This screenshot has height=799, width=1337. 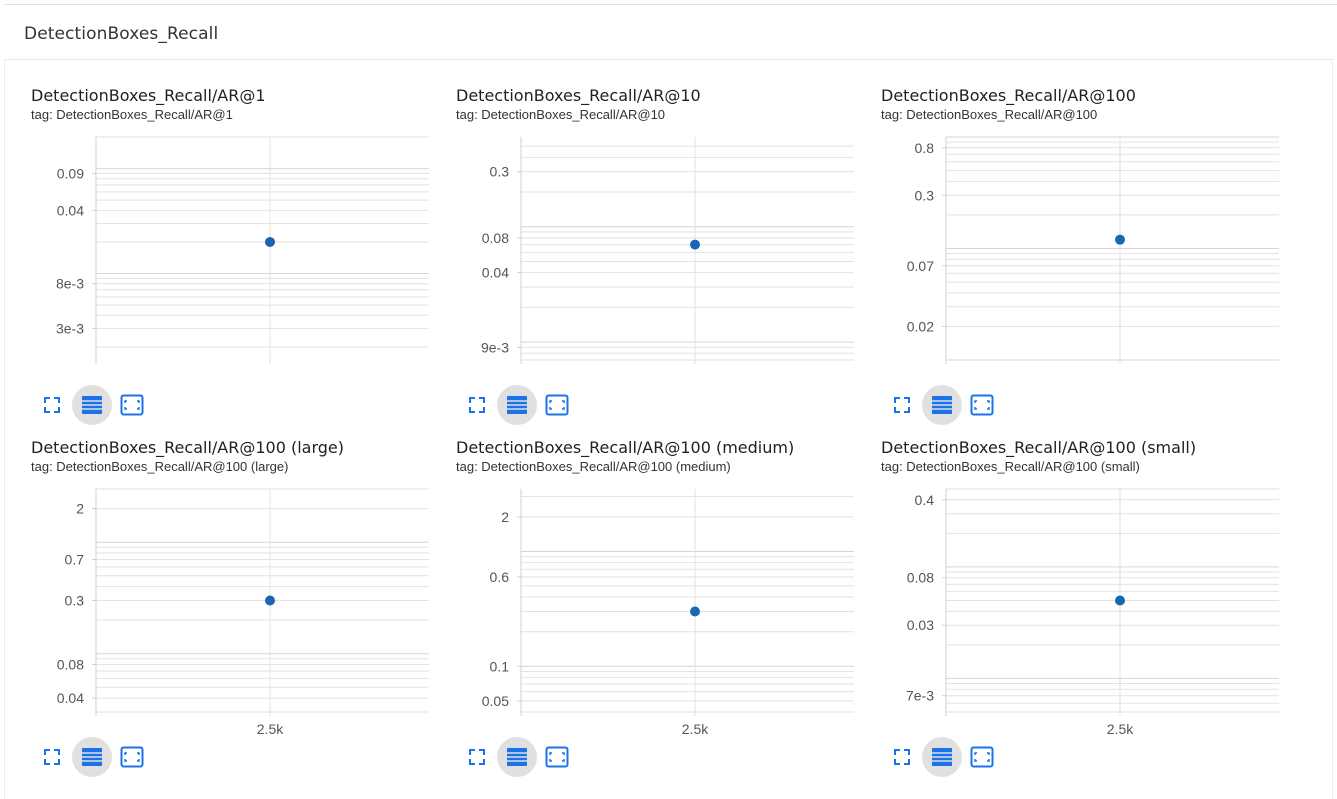 I want to click on chart-title: DetectionBoxes_Recall/AR@100, so click(x=1008, y=95).